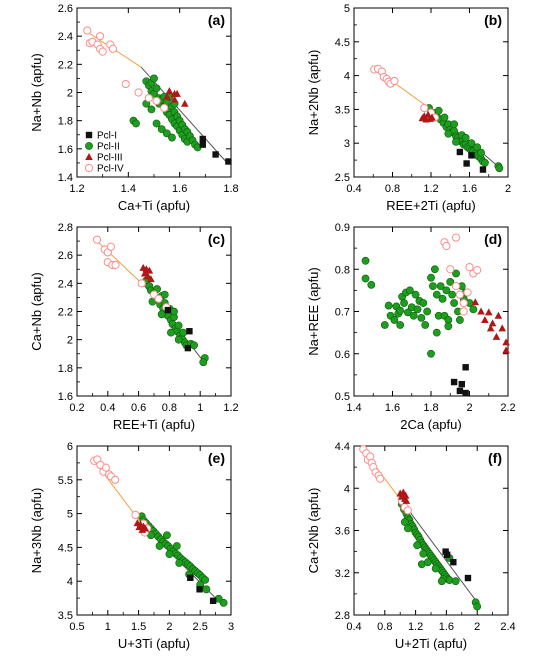 This screenshot has width=550, height=665. Describe the element at coordinates (342, 313) in the screenshot. I see `y-tick-label: 0.7` at that location.